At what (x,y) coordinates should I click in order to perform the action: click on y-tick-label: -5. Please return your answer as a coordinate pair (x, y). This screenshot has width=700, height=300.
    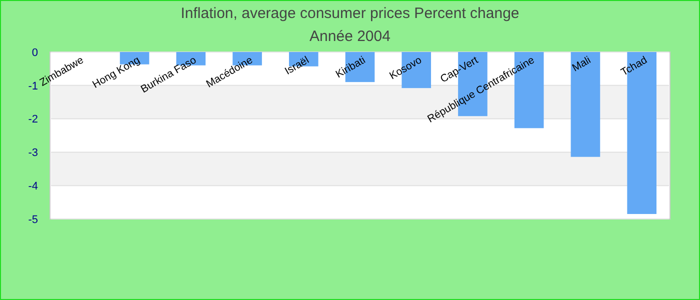
    Looking at the image, I should click on (33, 220).